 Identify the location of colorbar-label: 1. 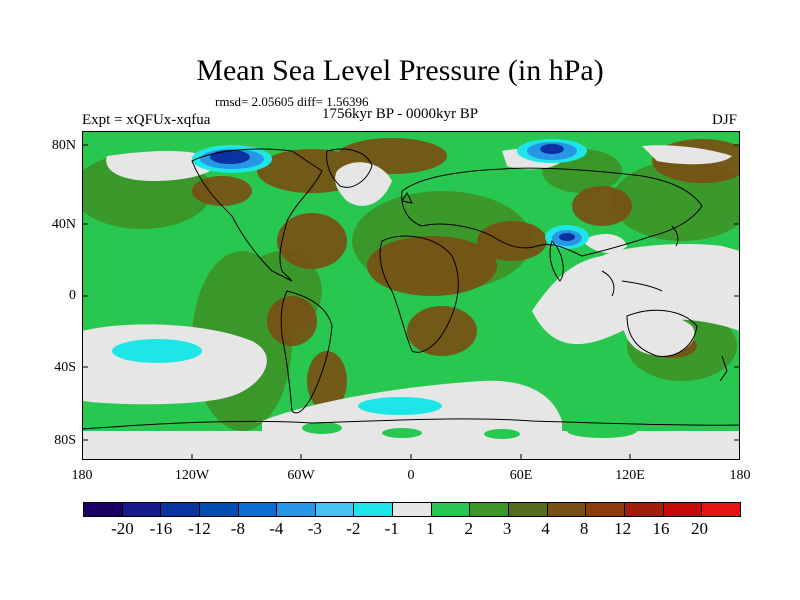
(430, 528).